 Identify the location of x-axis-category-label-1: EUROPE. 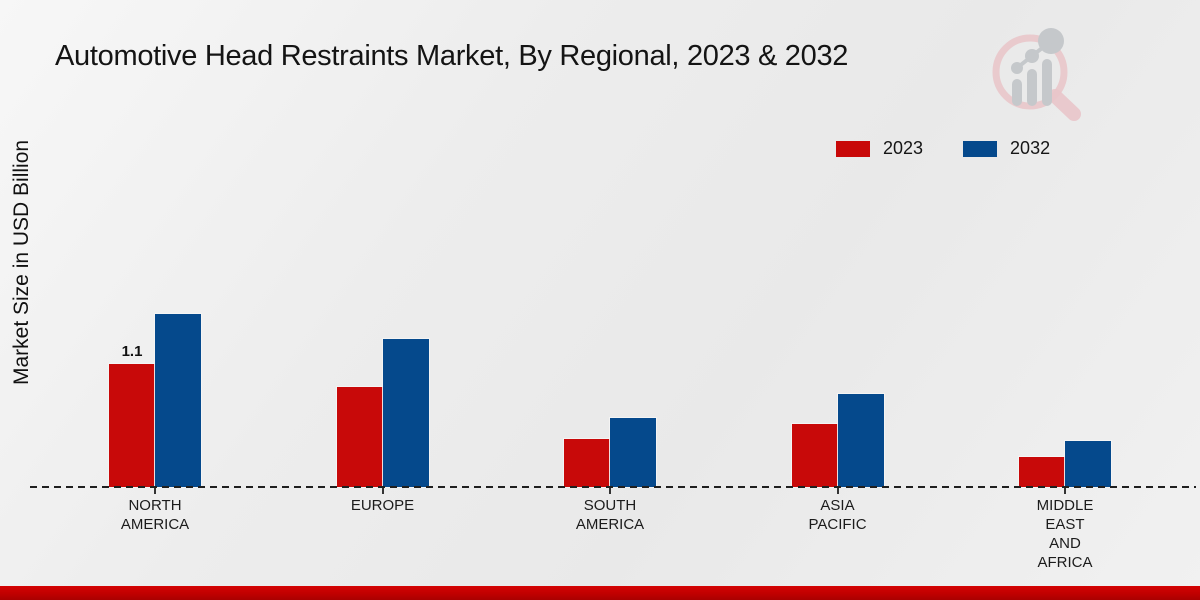
(382, 505).